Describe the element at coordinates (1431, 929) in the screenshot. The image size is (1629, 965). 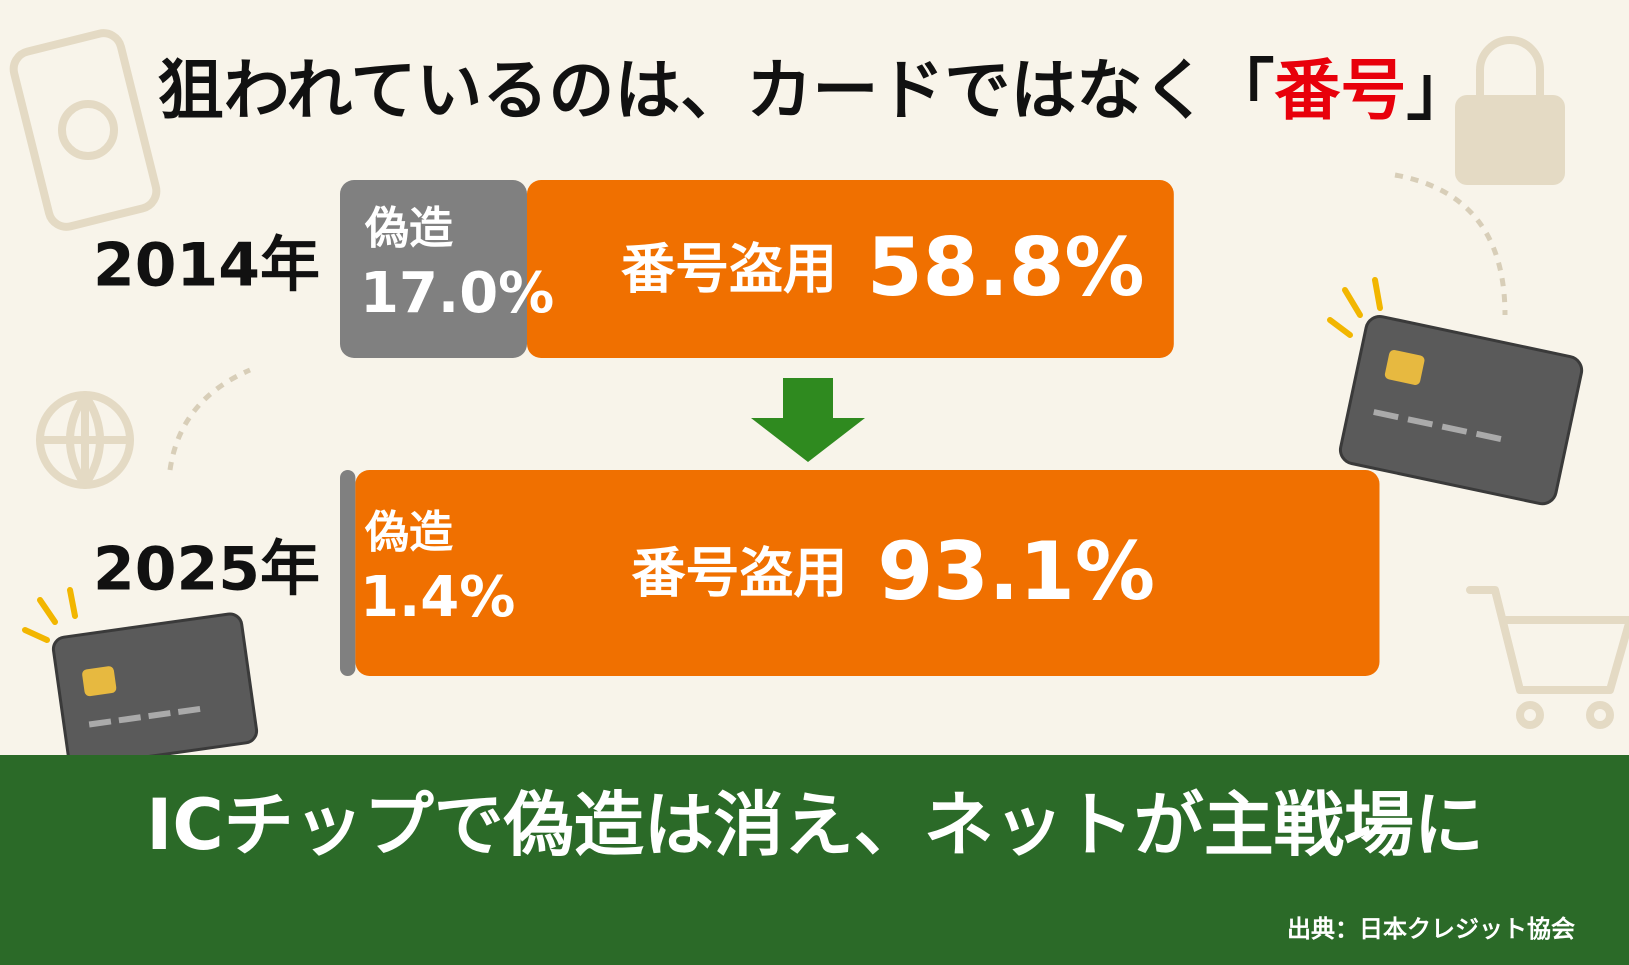
I see `source: 出典：日本クレジット協会` at that location.